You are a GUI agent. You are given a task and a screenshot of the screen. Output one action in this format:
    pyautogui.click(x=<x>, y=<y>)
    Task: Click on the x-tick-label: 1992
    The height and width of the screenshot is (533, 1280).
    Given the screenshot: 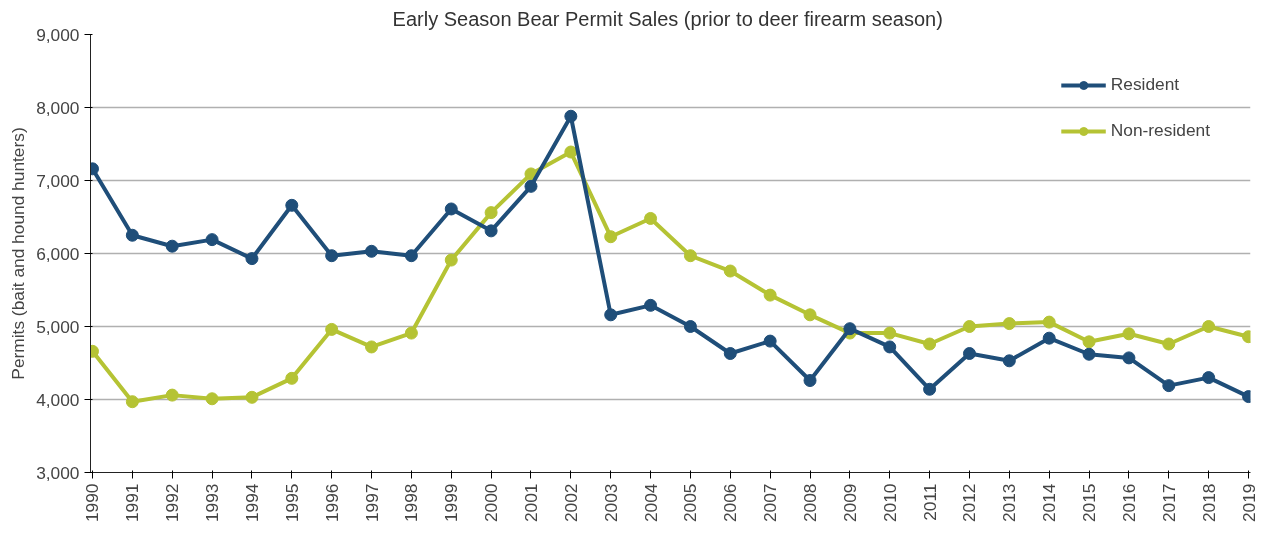 What is the action you would take?
    pyautogui.click(x=172, y=503)
    